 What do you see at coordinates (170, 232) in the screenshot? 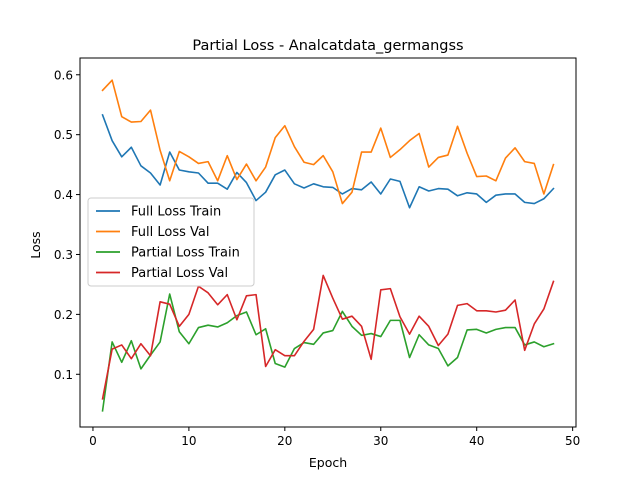
I see `legend-label-2: Full Loss Val` at bounding box center [170, 232].